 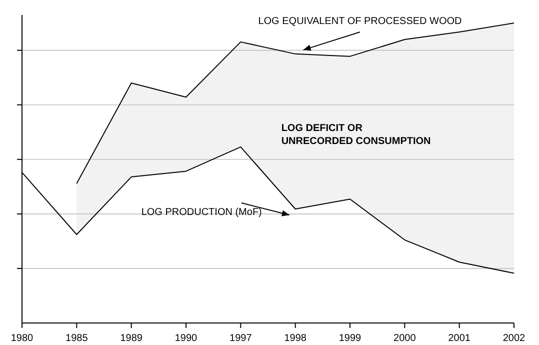 What do you see at coordinates (405, 338) in the screenshot?
I see `x-tick-label: 2000` at bounding box center [405, 338].